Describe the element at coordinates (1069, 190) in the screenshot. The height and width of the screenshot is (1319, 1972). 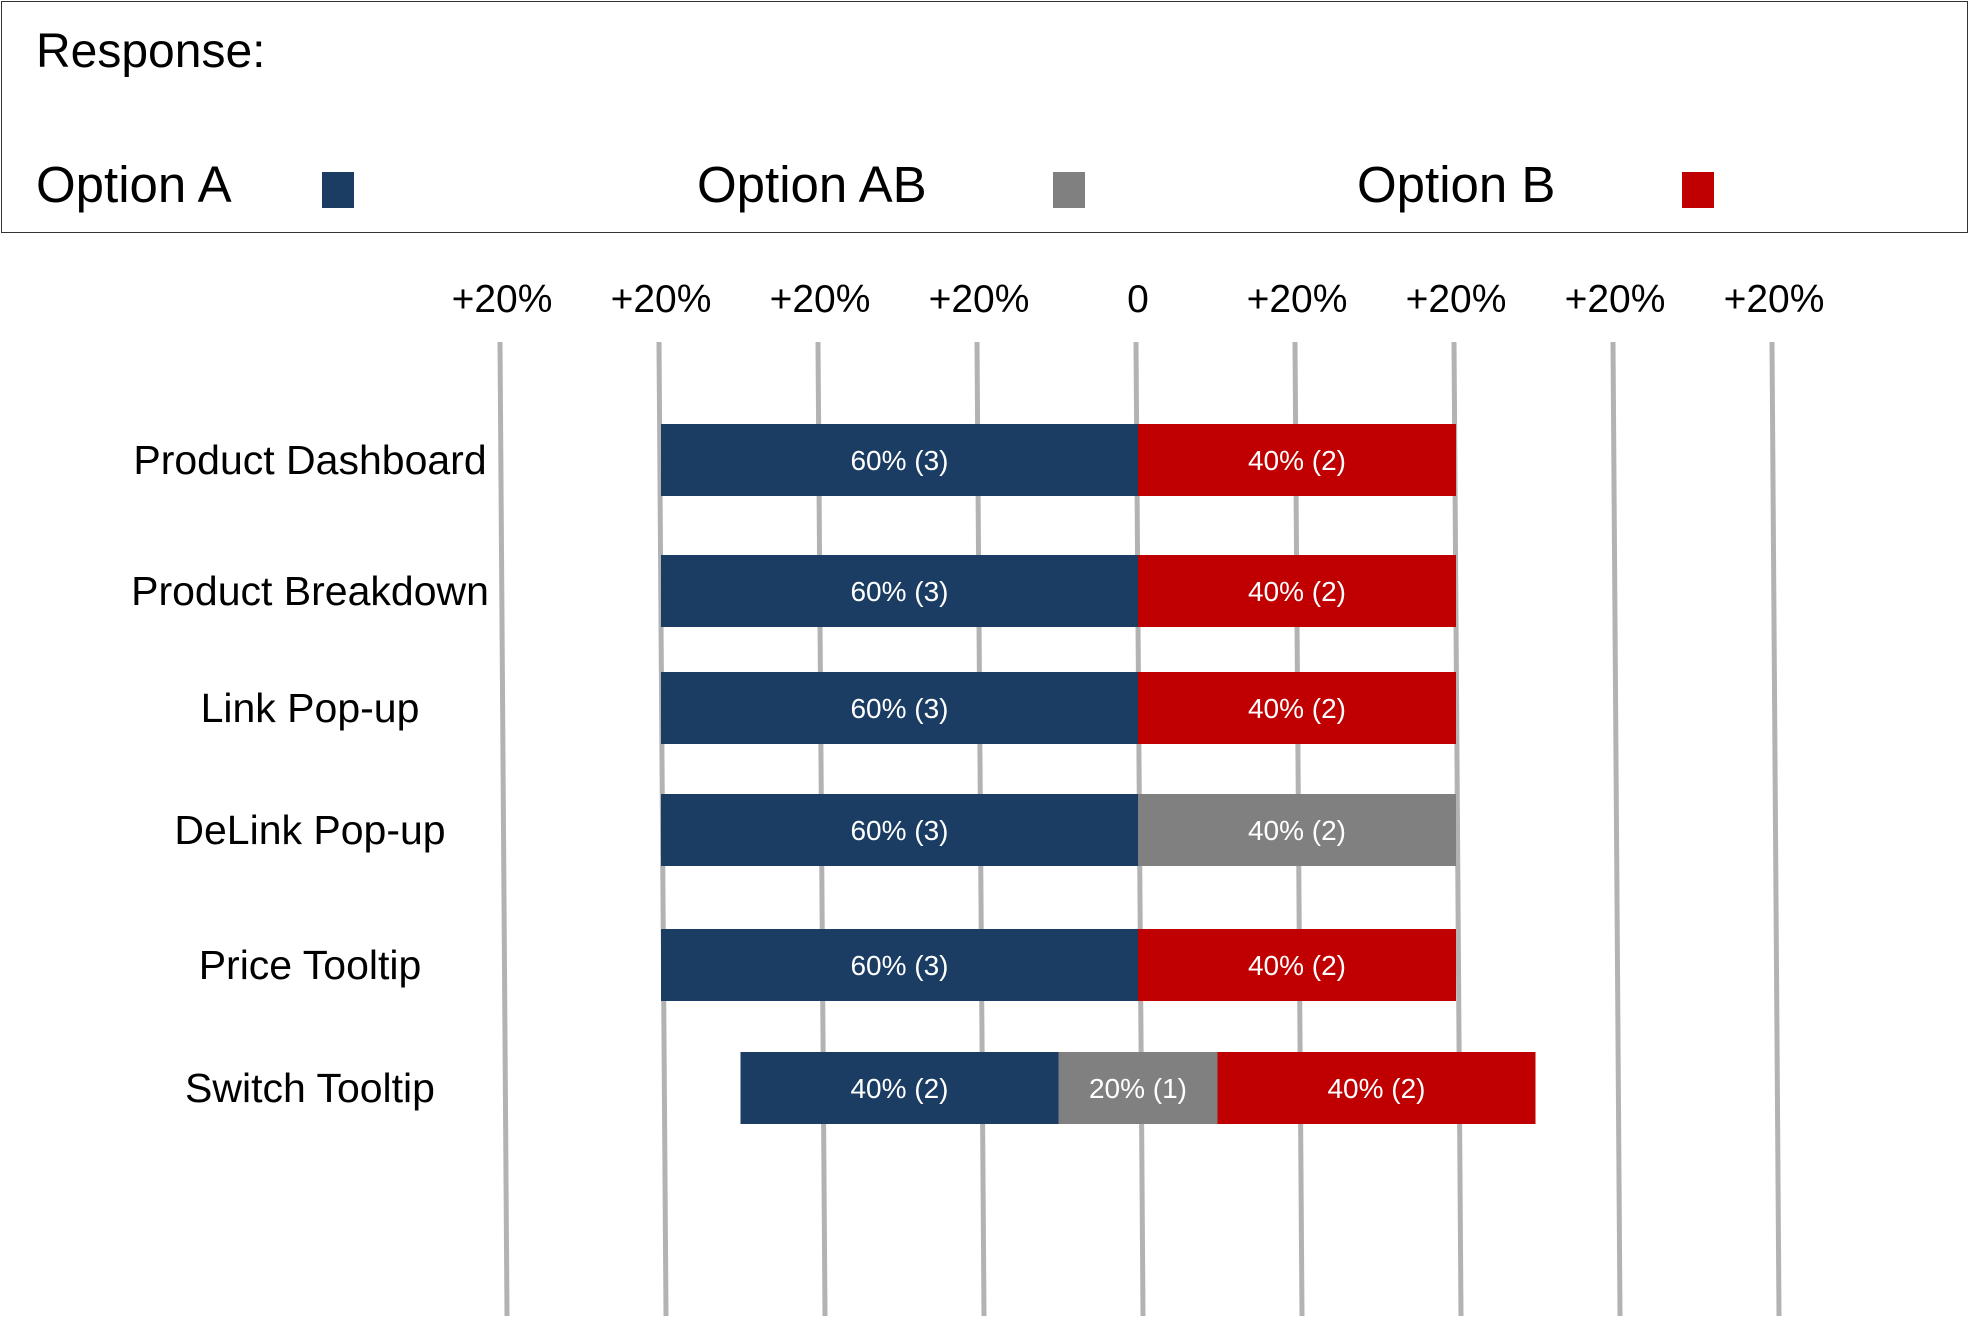
I see `legend-swatch-option-ab` at that location.